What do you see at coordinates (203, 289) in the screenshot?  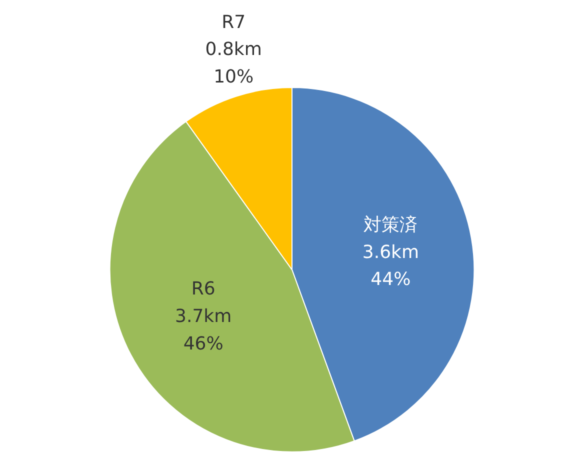 I see `slice-label: R6` at bounding box center [203, 289].